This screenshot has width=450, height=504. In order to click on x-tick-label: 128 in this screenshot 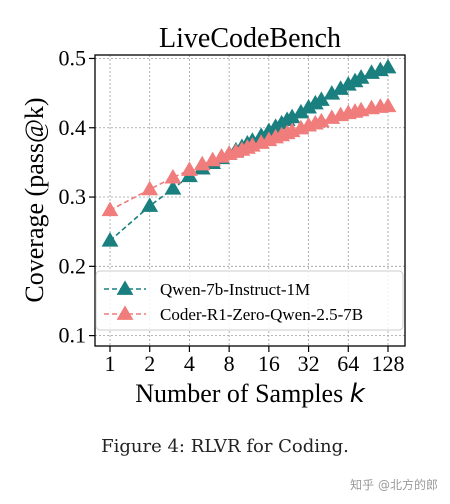, I will do `click(388, 363)`.